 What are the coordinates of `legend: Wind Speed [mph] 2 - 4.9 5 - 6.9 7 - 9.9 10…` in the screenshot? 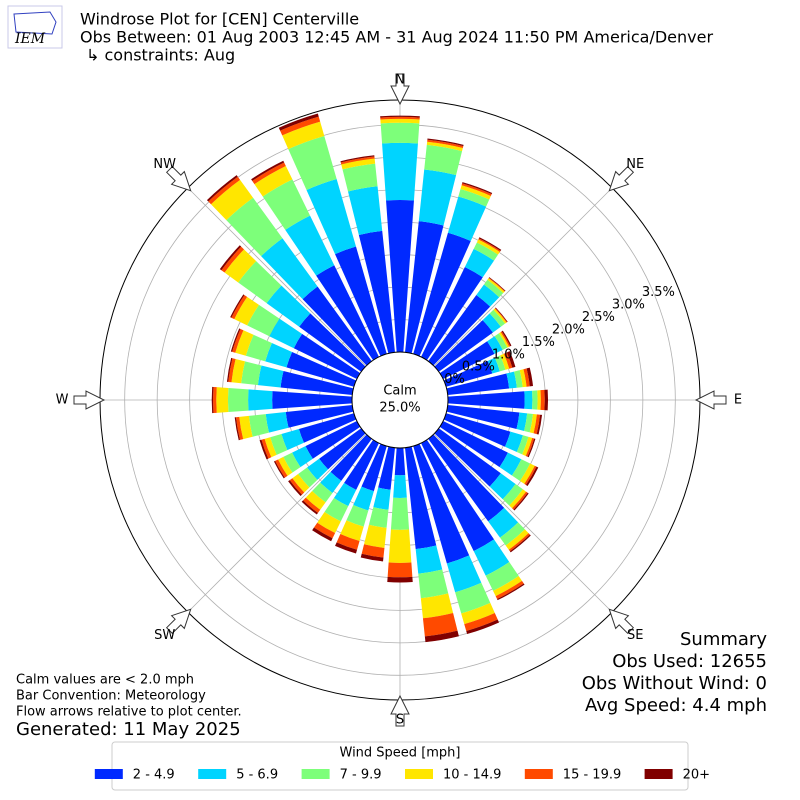 It's located at (402, 766).